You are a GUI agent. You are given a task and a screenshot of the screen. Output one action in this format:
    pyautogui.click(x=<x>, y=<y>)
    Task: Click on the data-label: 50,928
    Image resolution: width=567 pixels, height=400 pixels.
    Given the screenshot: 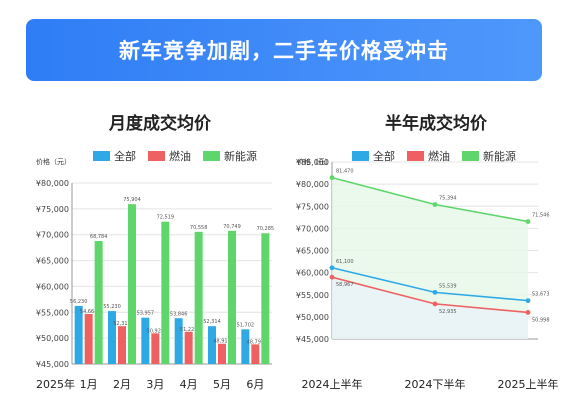 What is the action you would take?
    pyautogui.click(x=156, y=331)
    